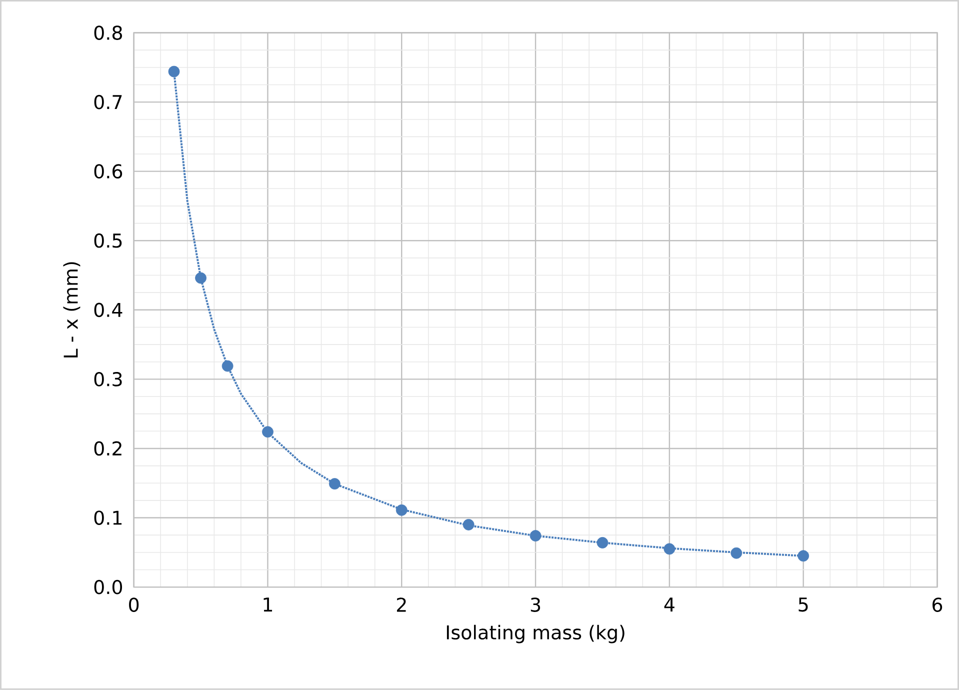  What do you see at coordinates (535, 605) in the screenshot?
I see `x-tick-label: 3` at bounding box center [535, 605].